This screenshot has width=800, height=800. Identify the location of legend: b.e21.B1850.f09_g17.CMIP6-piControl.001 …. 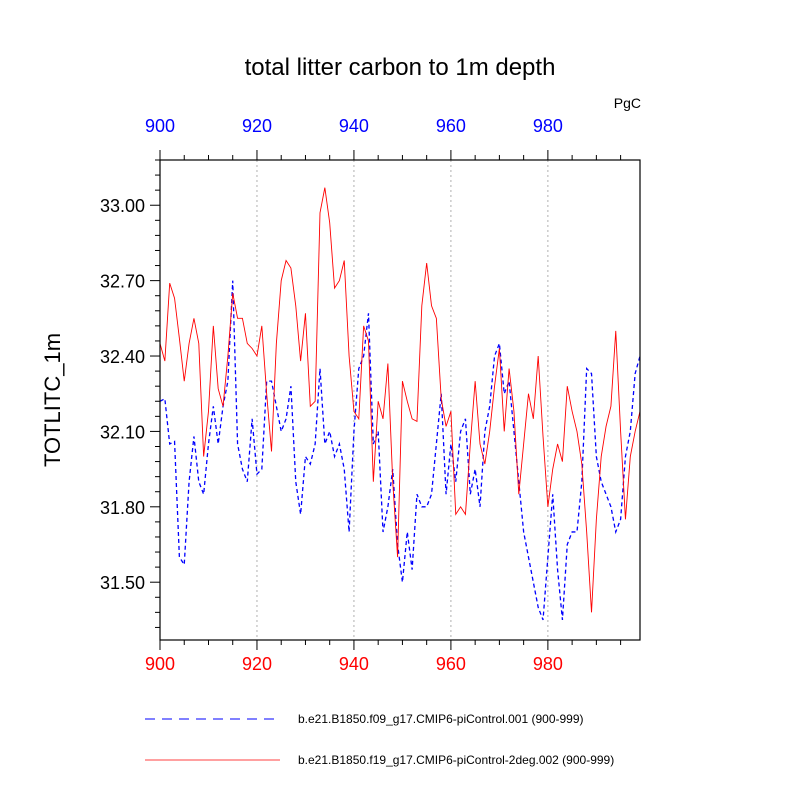
(379, 739).